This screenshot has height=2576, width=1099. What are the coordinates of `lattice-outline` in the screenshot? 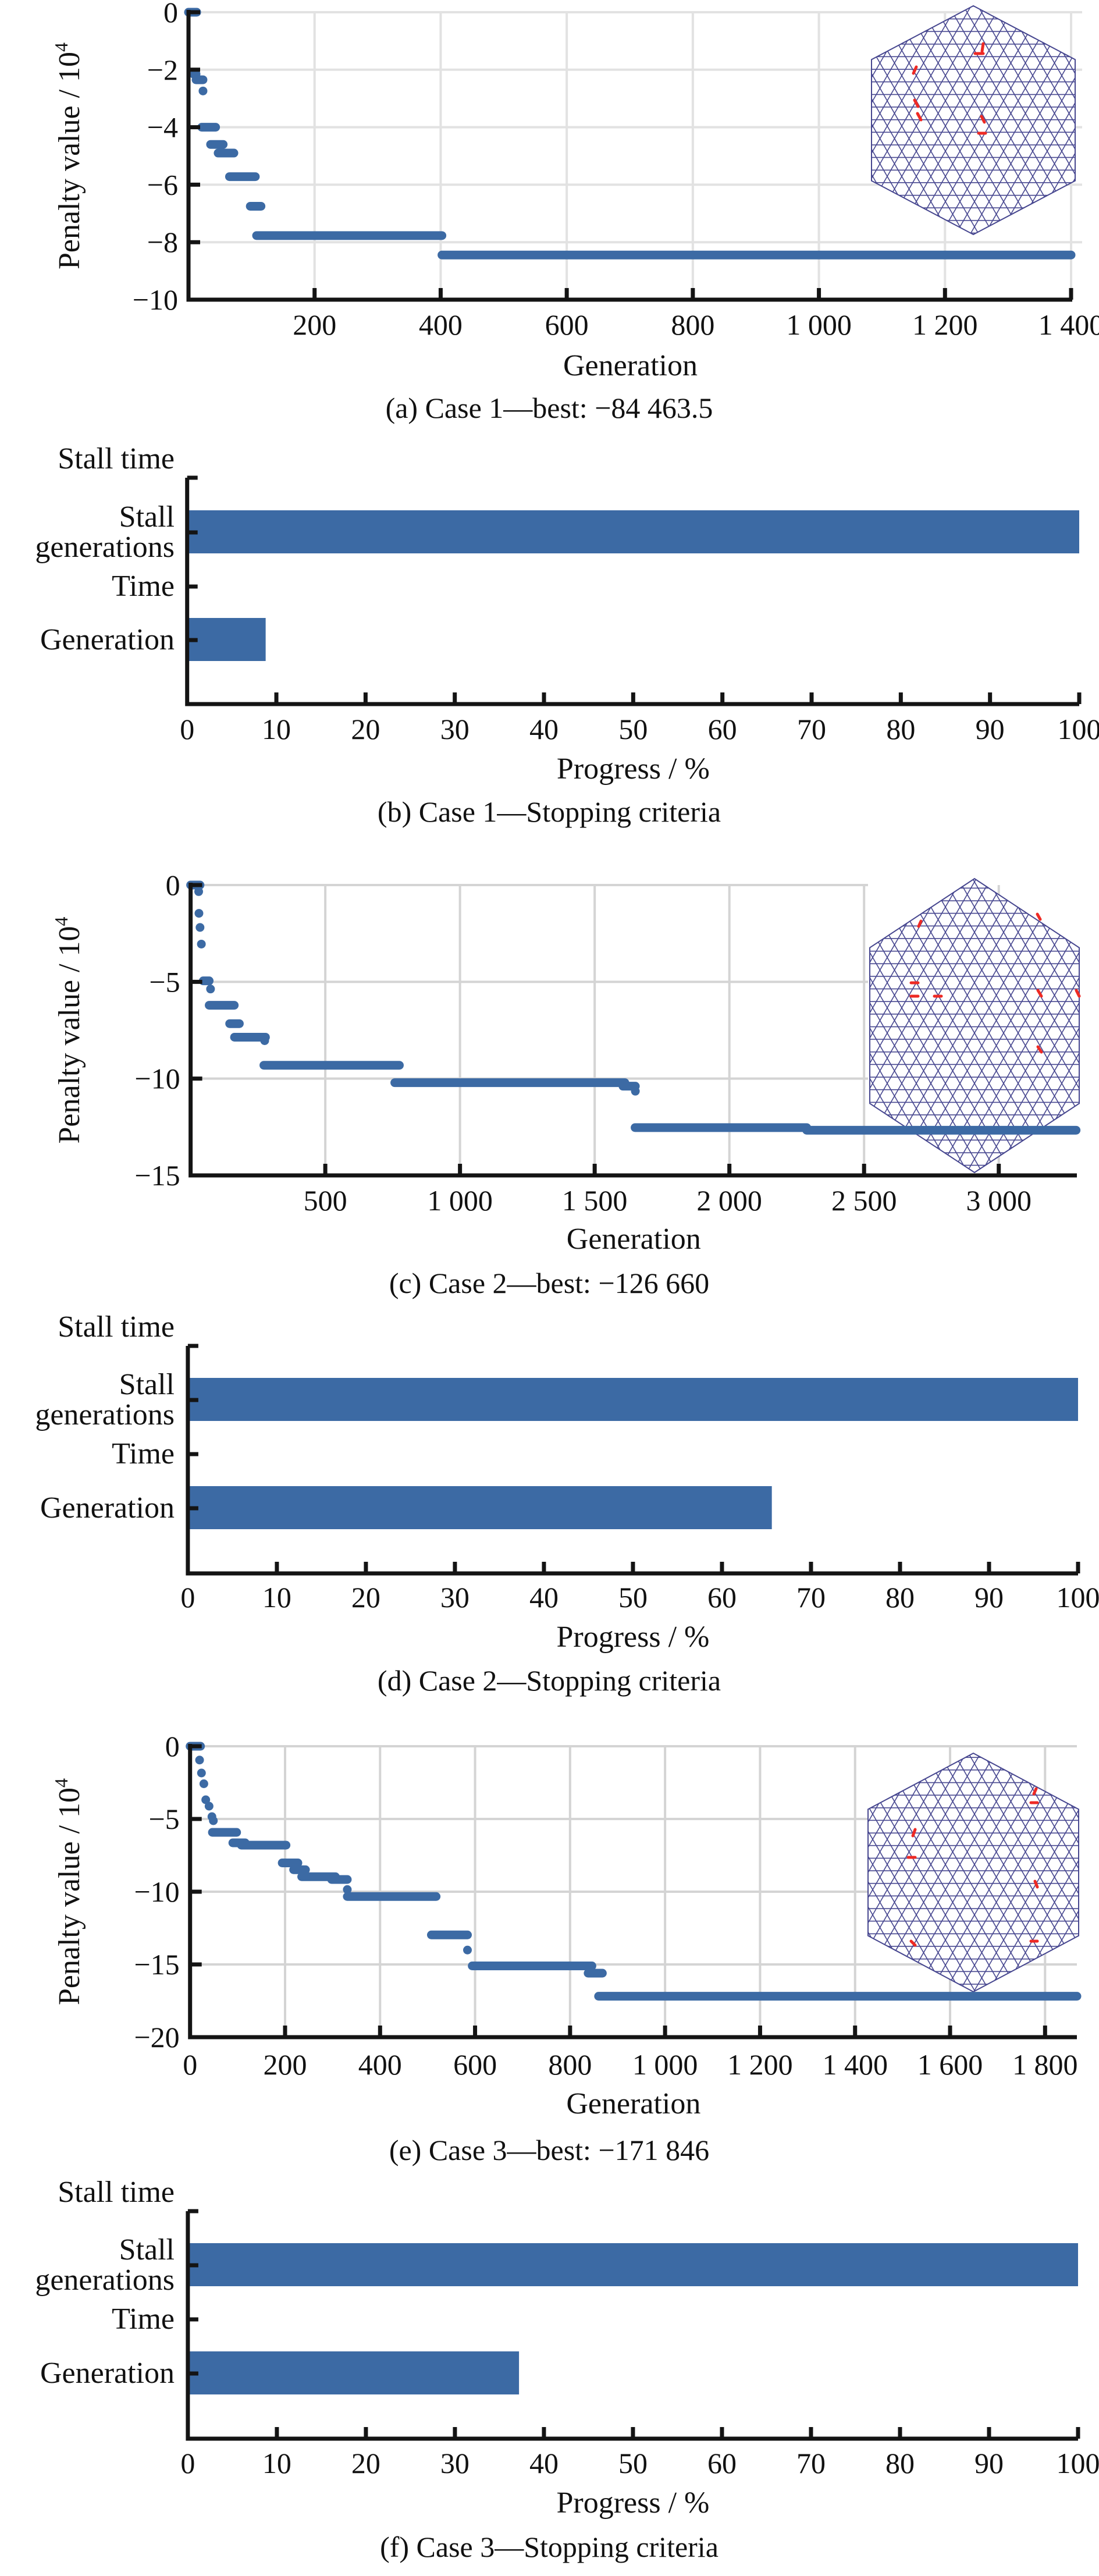 It's located at (974, 1025).